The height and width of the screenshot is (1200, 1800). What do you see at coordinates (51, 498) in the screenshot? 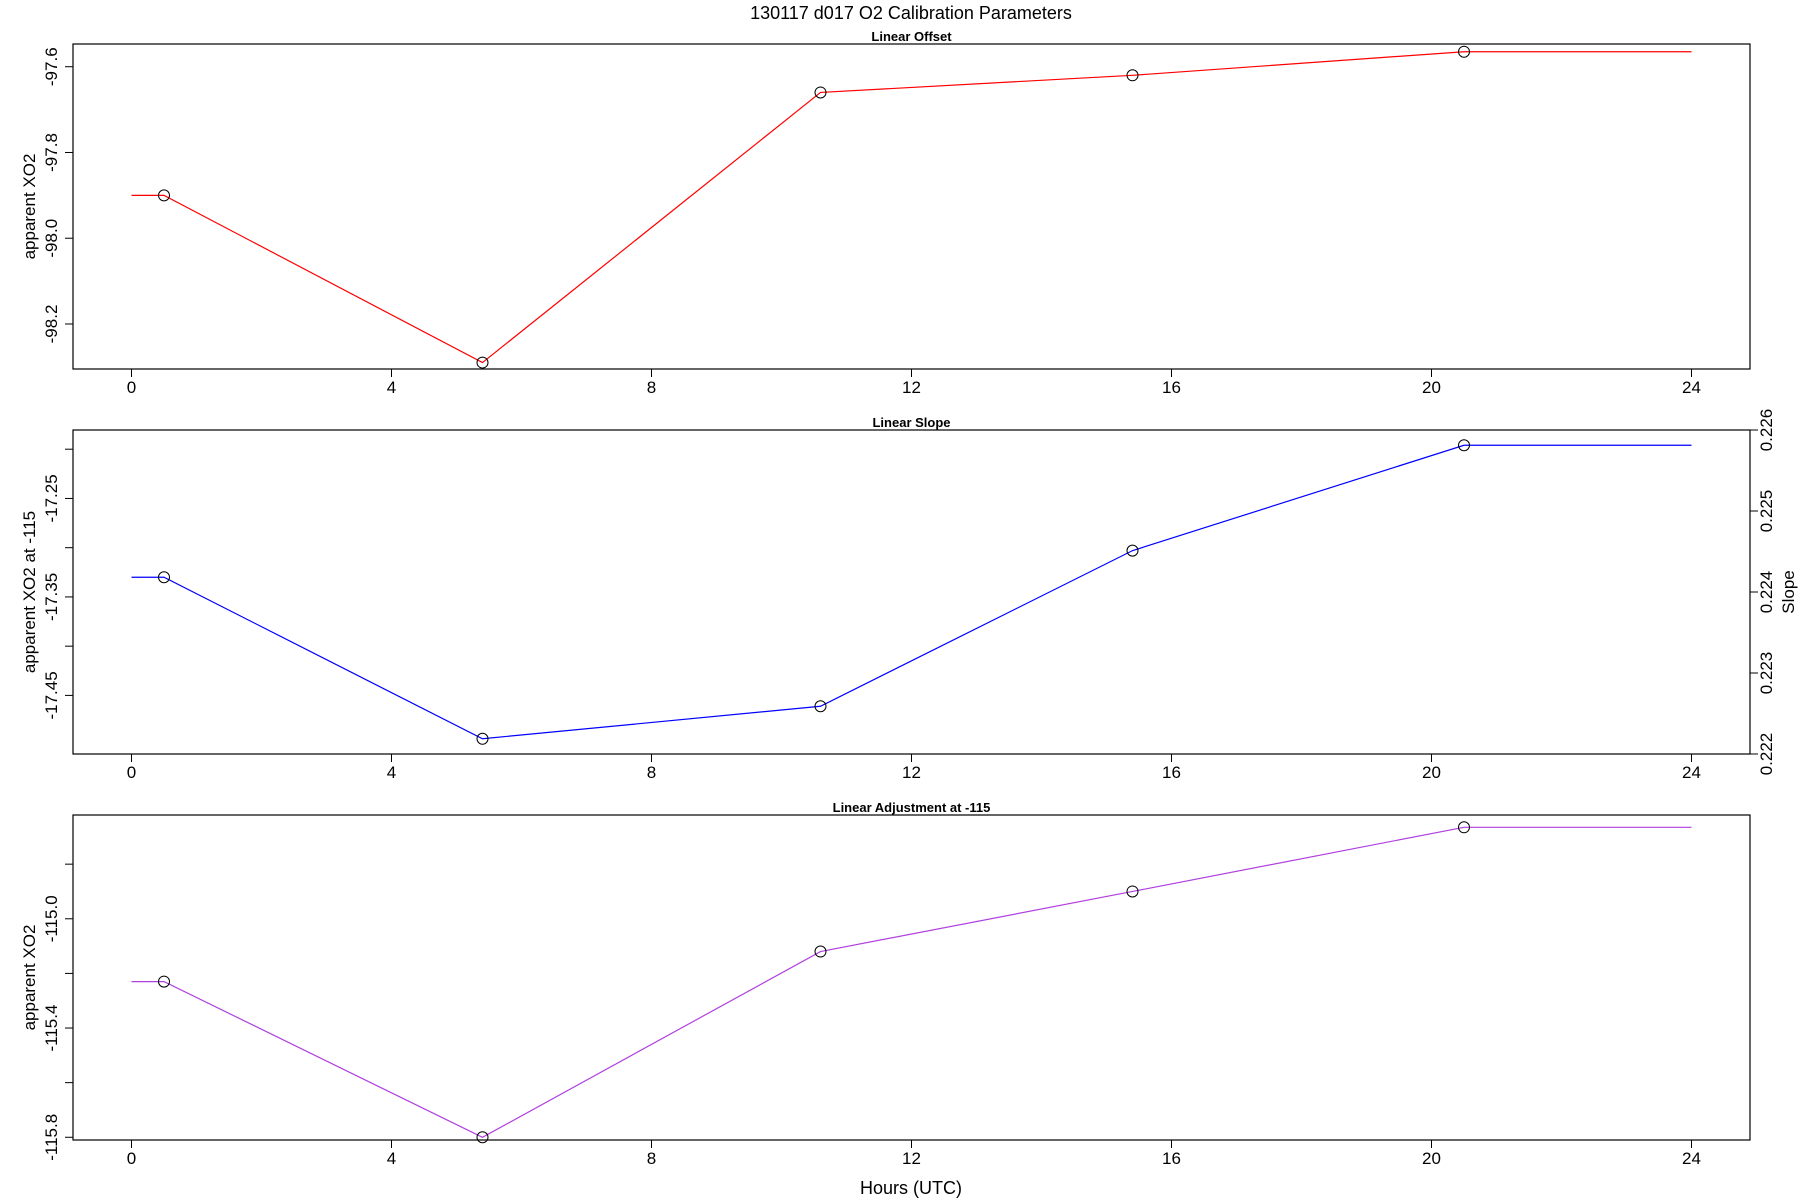
I see `y-tick-label: -17.25` at bounding box center [51, 498].